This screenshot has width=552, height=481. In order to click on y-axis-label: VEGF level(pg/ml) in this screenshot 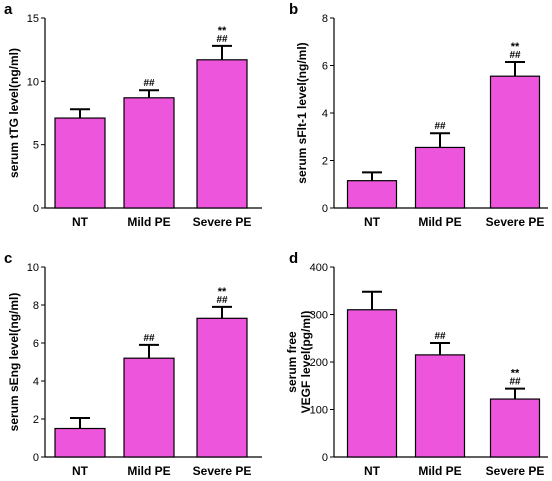, I will do `click(306, 362)`.